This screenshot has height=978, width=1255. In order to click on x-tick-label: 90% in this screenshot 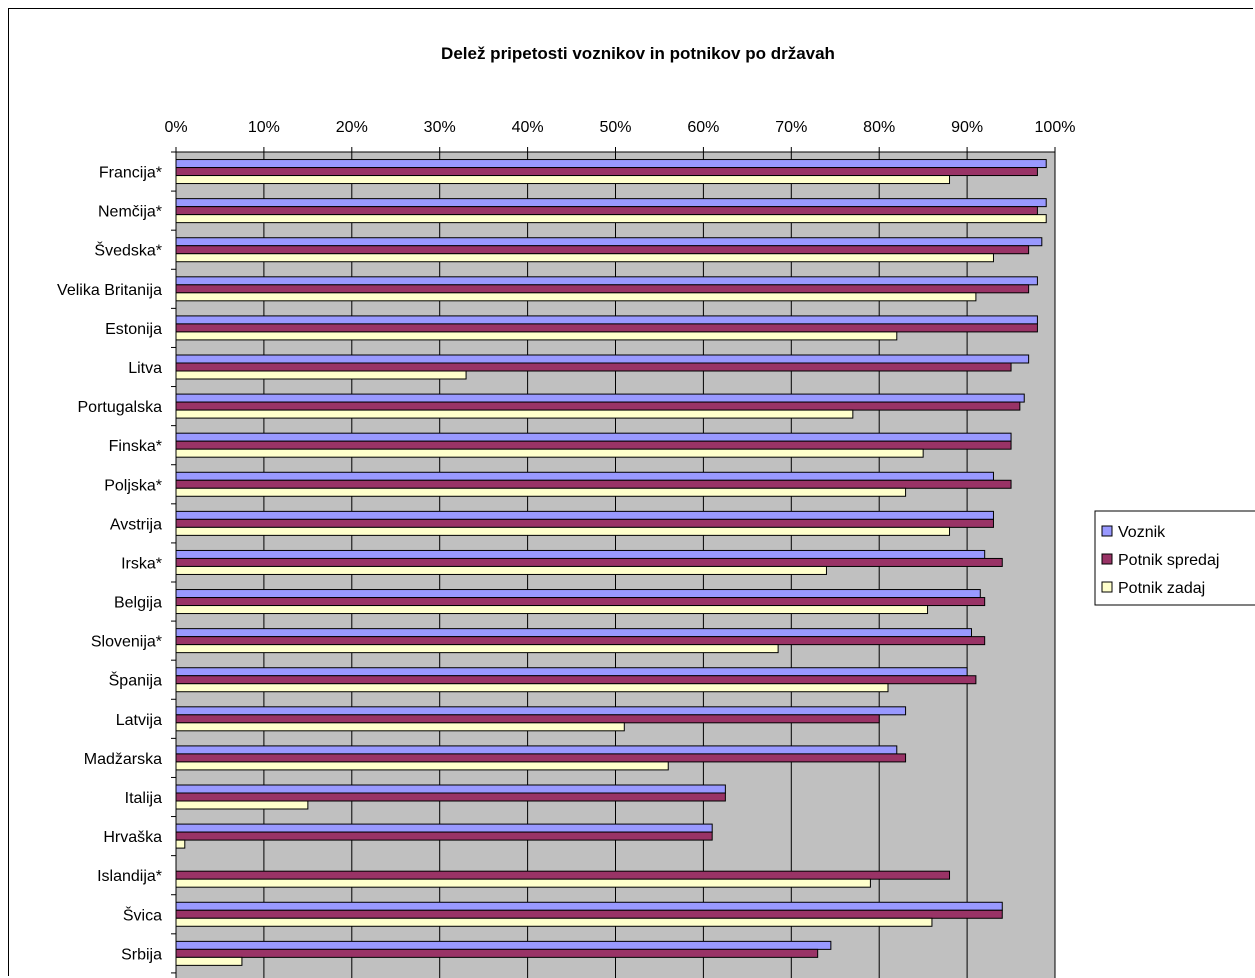, I will do `click(967, 127)`.